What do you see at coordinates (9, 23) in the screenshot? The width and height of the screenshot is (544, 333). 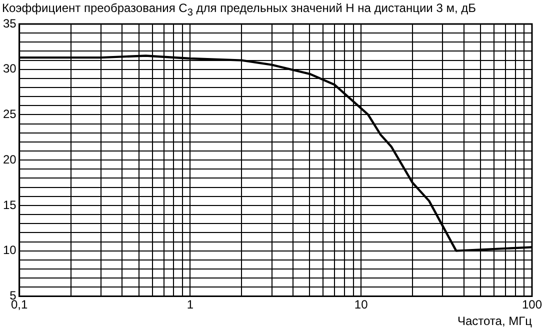 I see `y-tick-label: 35` at bounding box center [9, 23].